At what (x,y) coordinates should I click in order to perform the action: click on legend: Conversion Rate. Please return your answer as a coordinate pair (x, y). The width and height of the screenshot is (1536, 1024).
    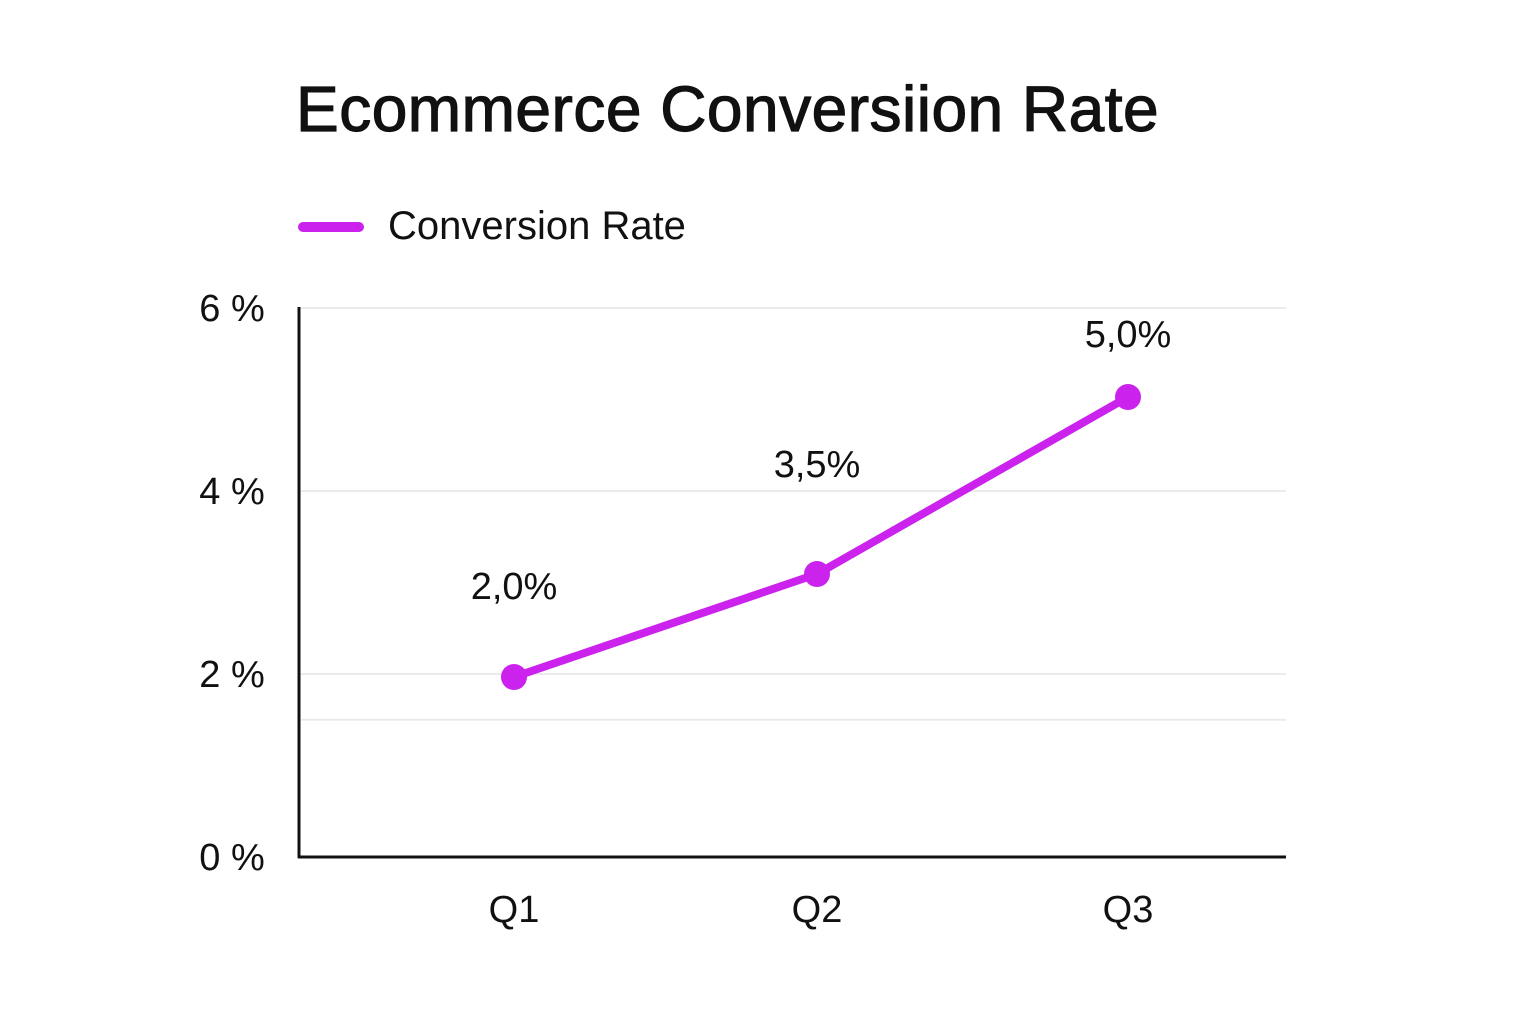
    Looking at the image, I should click on (492, 226).